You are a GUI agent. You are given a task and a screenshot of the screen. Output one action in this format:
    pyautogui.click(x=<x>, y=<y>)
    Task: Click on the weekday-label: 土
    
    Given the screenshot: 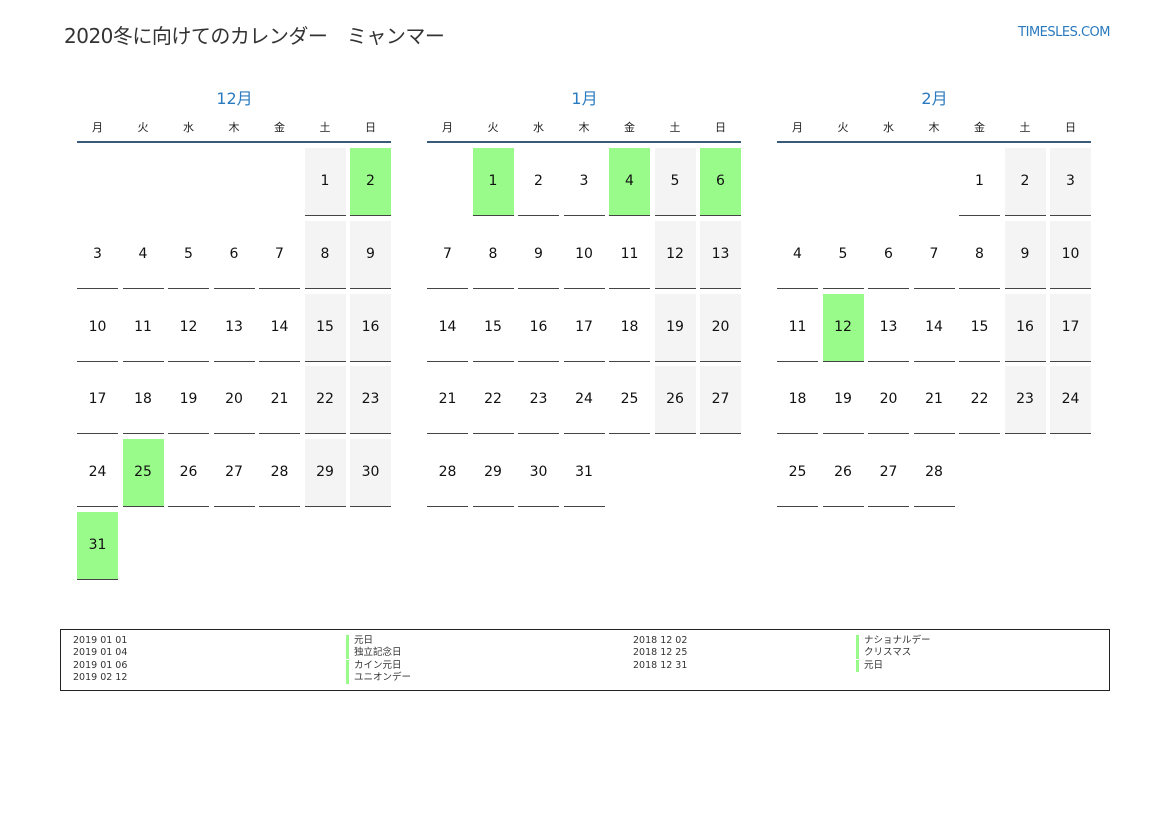 What is the action you would take?
    pyautogui.click(x=325, y=127)
    